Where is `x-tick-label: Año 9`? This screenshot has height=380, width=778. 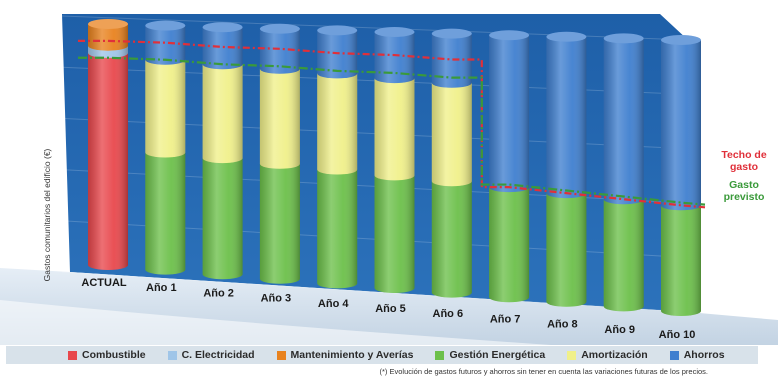
x-tick-label: Año 9 is located at coordinates (619, 330).